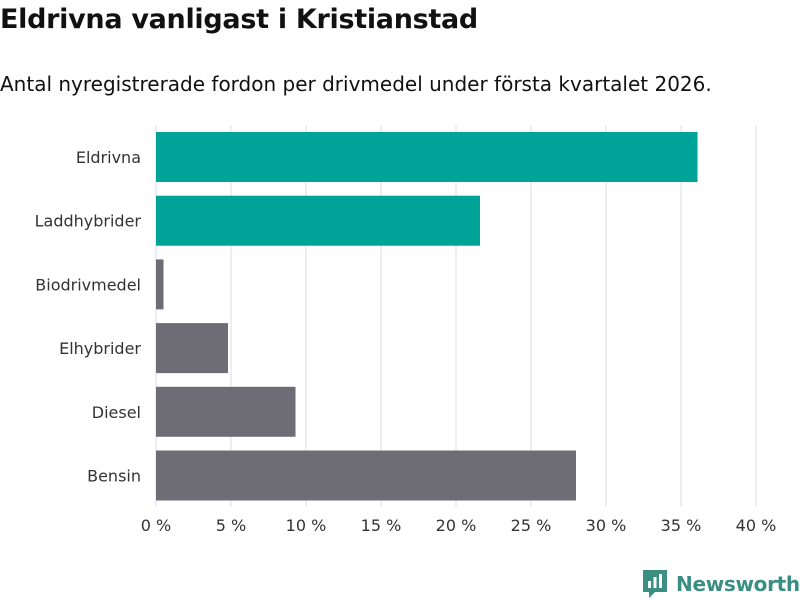 This screenshot has height=600, width=800. What do you see at coordinates (88, 284) in the screenshot?
I see `category-label-biodrivmedel: Biodrivmedel` at bounding box center [88, 284].